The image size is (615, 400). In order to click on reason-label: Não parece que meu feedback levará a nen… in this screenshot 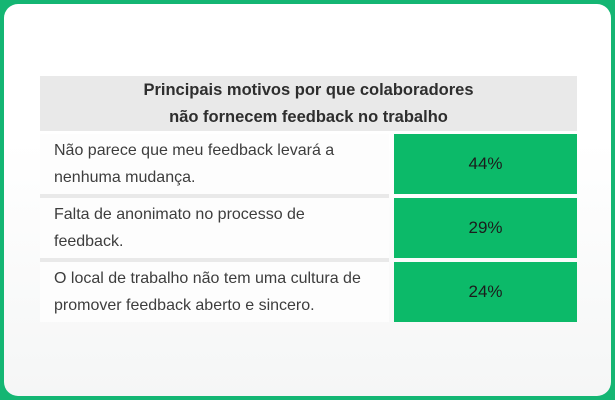, I will do `click(214, 164)`.